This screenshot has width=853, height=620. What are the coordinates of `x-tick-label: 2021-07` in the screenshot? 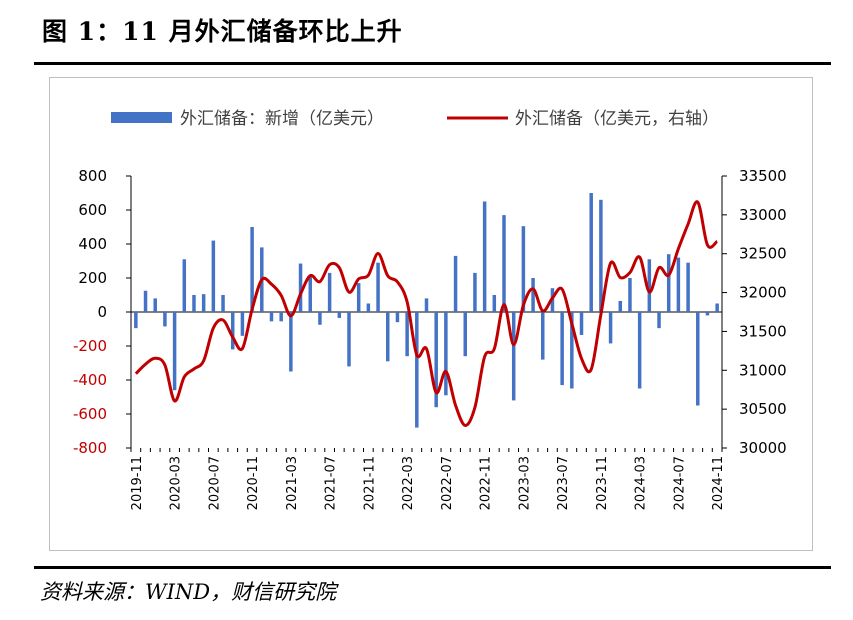 It's located at (331, 483).